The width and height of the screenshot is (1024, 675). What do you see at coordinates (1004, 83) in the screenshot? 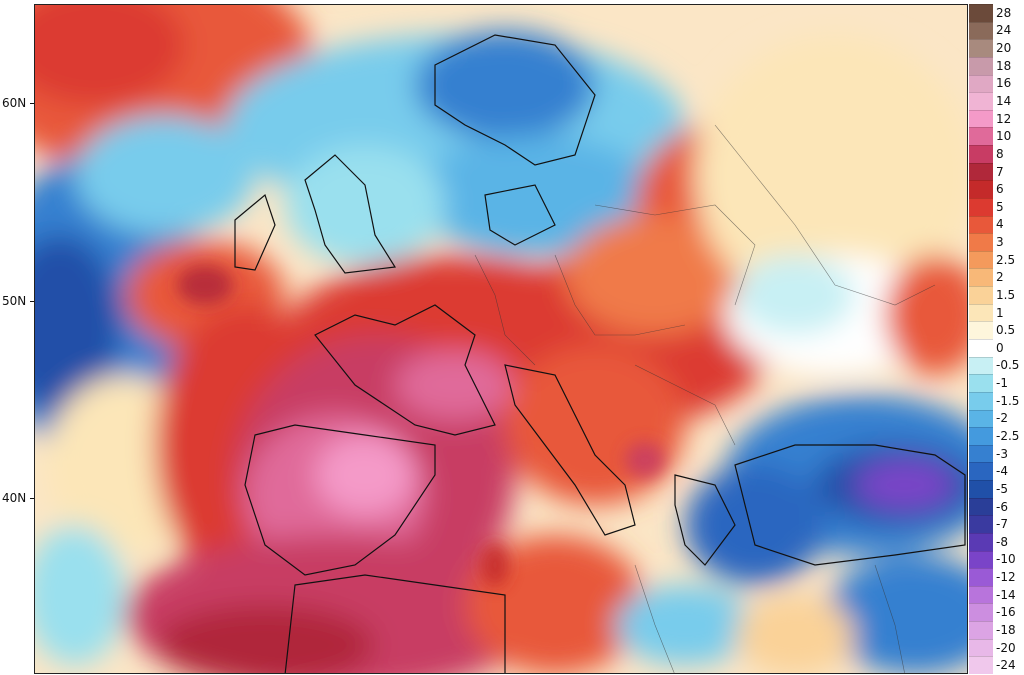
I see `legend-label: 16` at bounding box center [1004, 83].